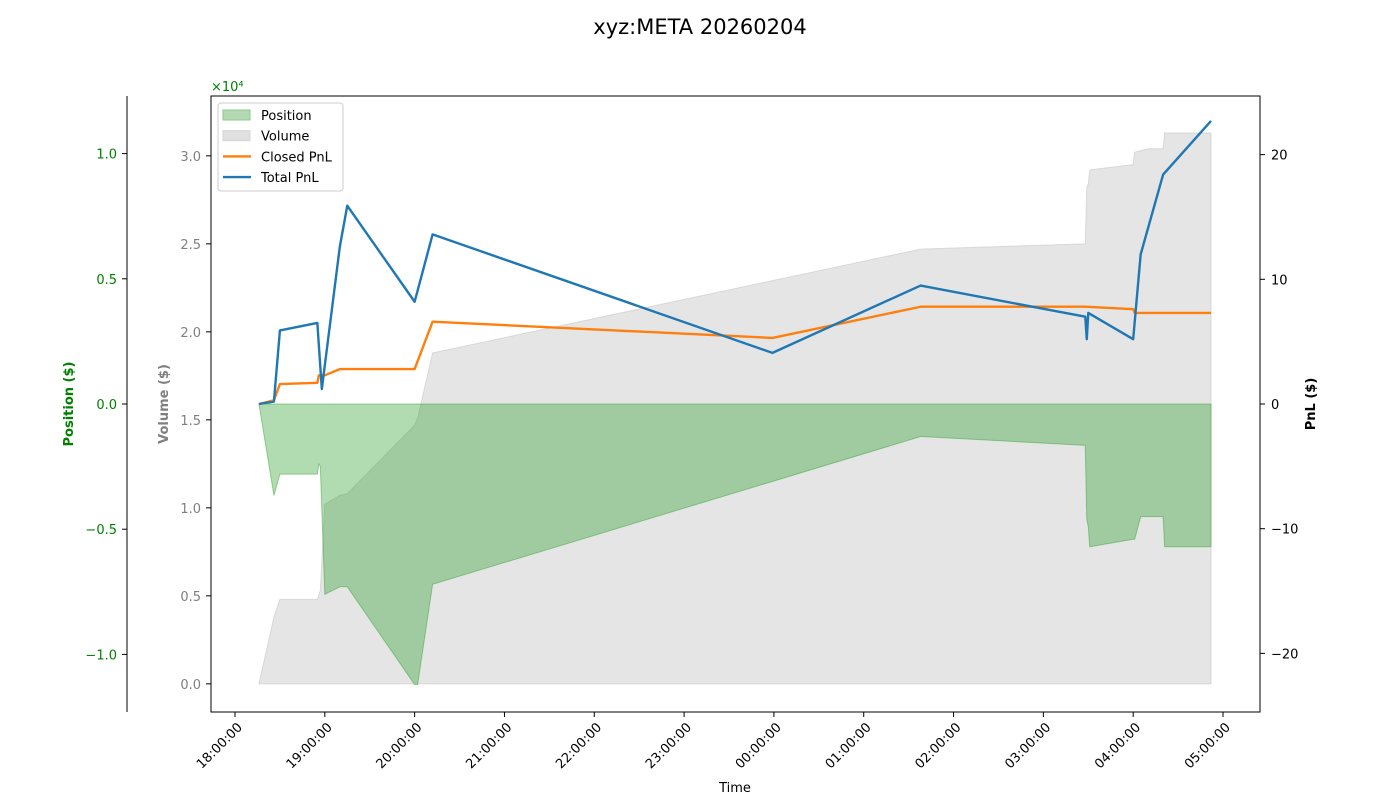 Image resolution: width=1400 pixels, height=800 pixels. What do you see at coordinates (849, 746) in the screenshot?
I see `x-tick-label: 01:00:00` at bounding box center [849, 746].